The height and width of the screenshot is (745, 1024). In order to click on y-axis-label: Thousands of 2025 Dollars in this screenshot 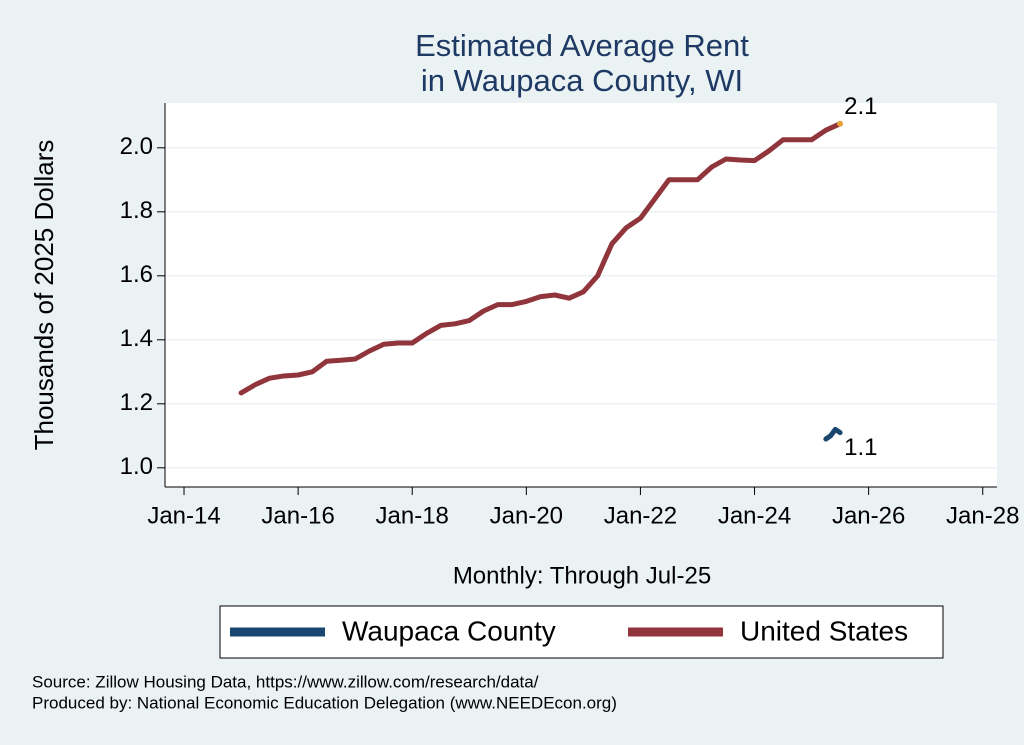, I will do `click(44, 295)`.